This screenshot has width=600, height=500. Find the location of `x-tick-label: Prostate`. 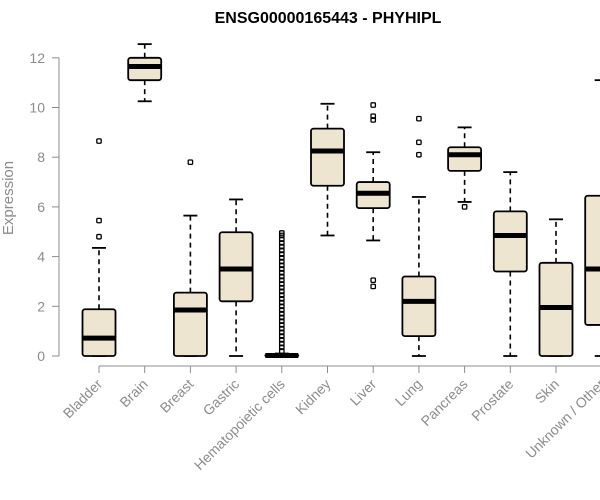

x-tick-label: Prostate is located at coordinates (492, 400).